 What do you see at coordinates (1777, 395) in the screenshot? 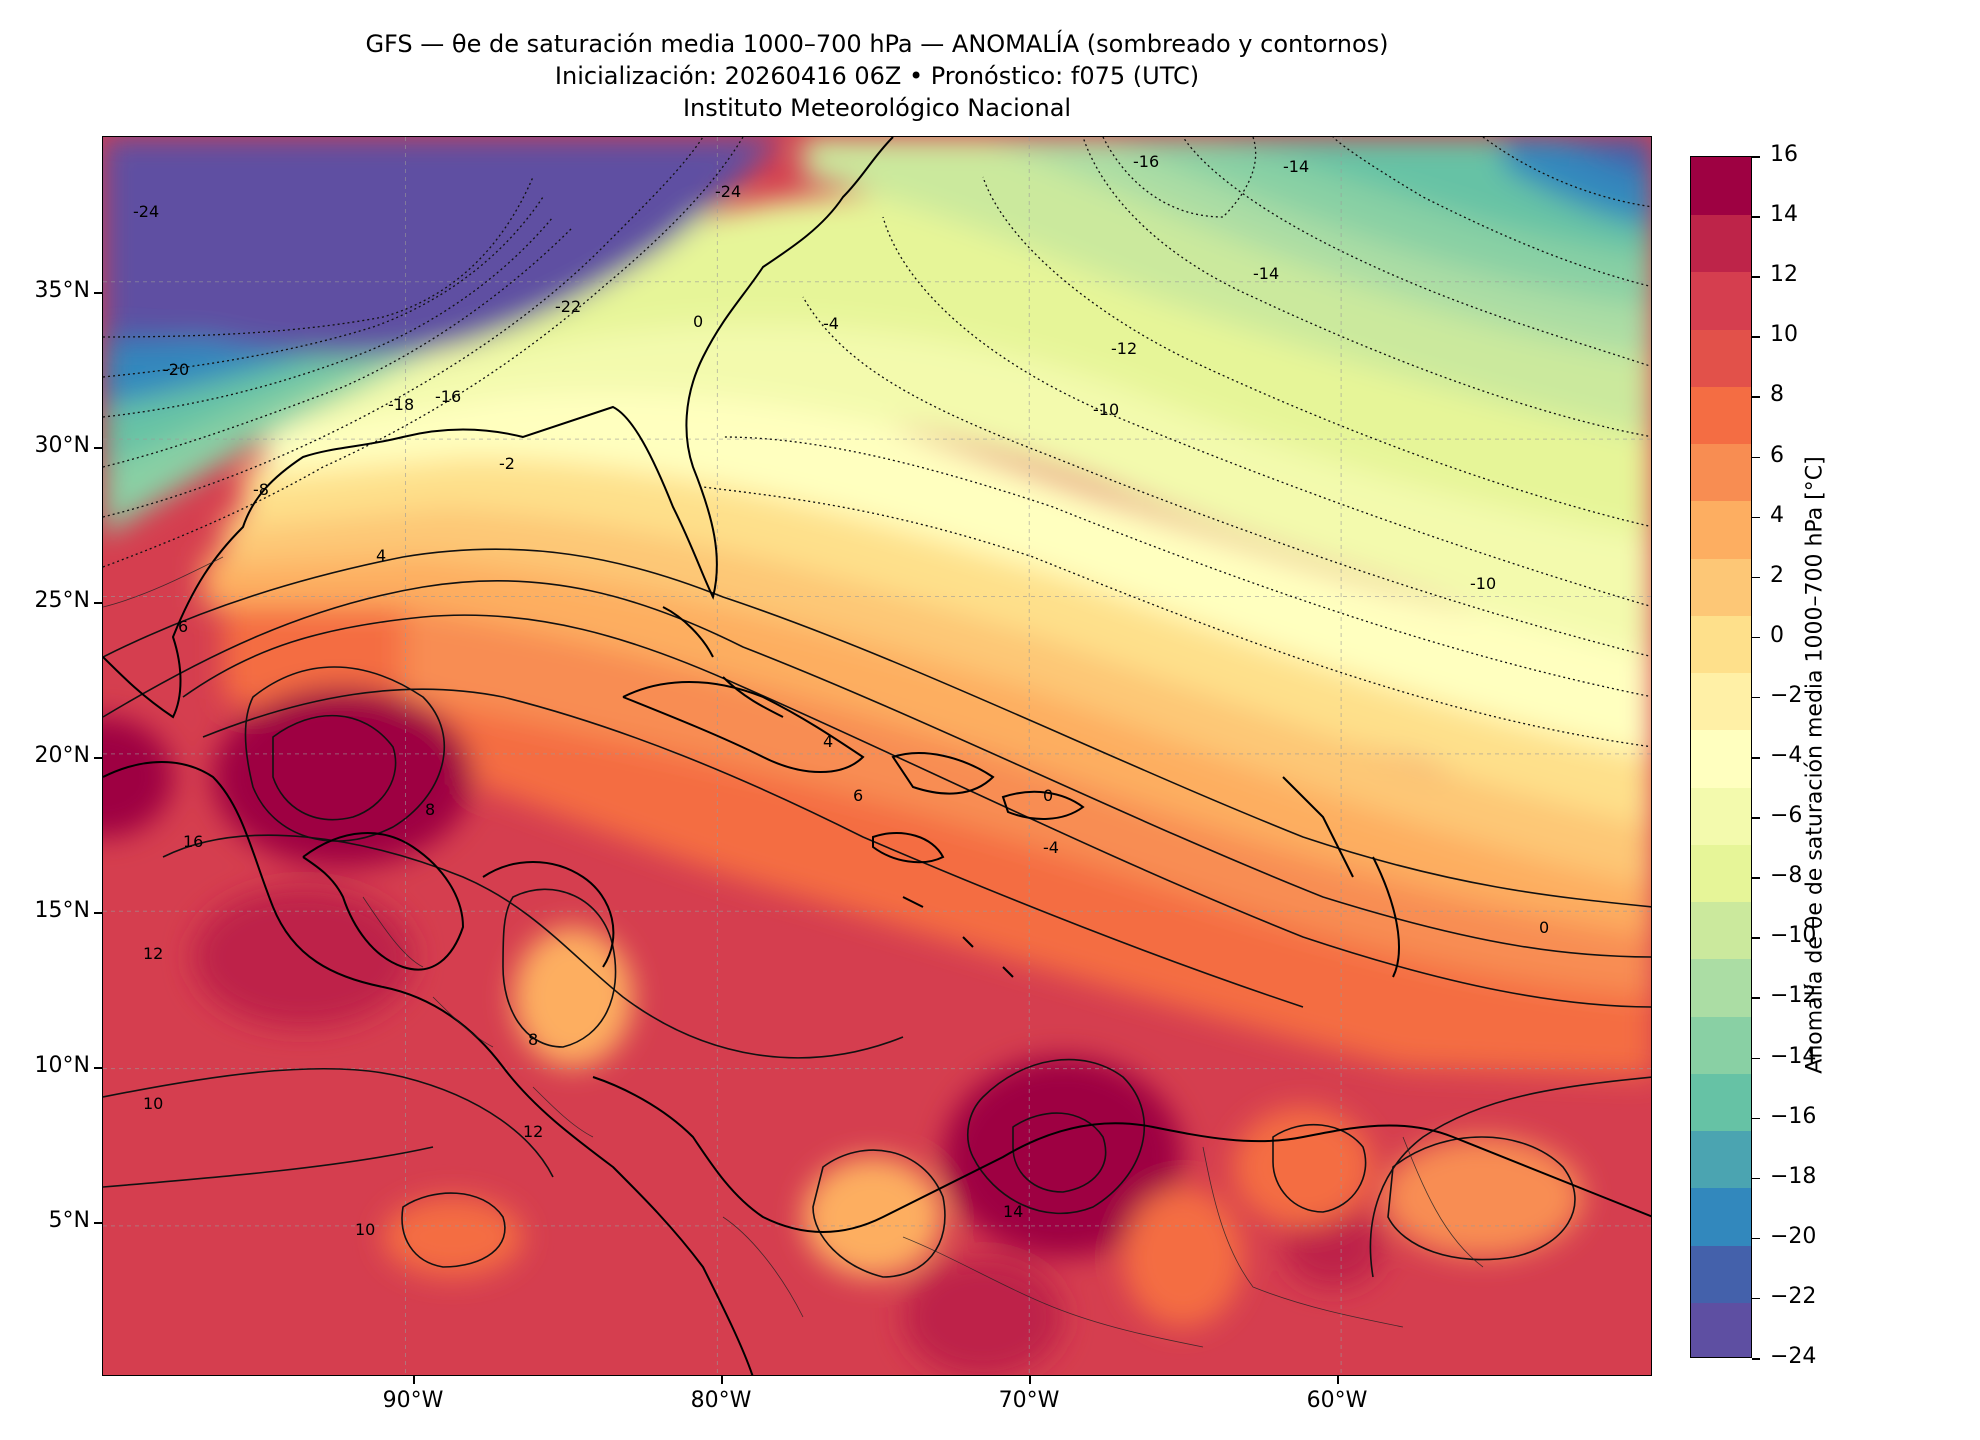
I see `colorbar-tick-label: 8` at bounding box center [1777, 395].